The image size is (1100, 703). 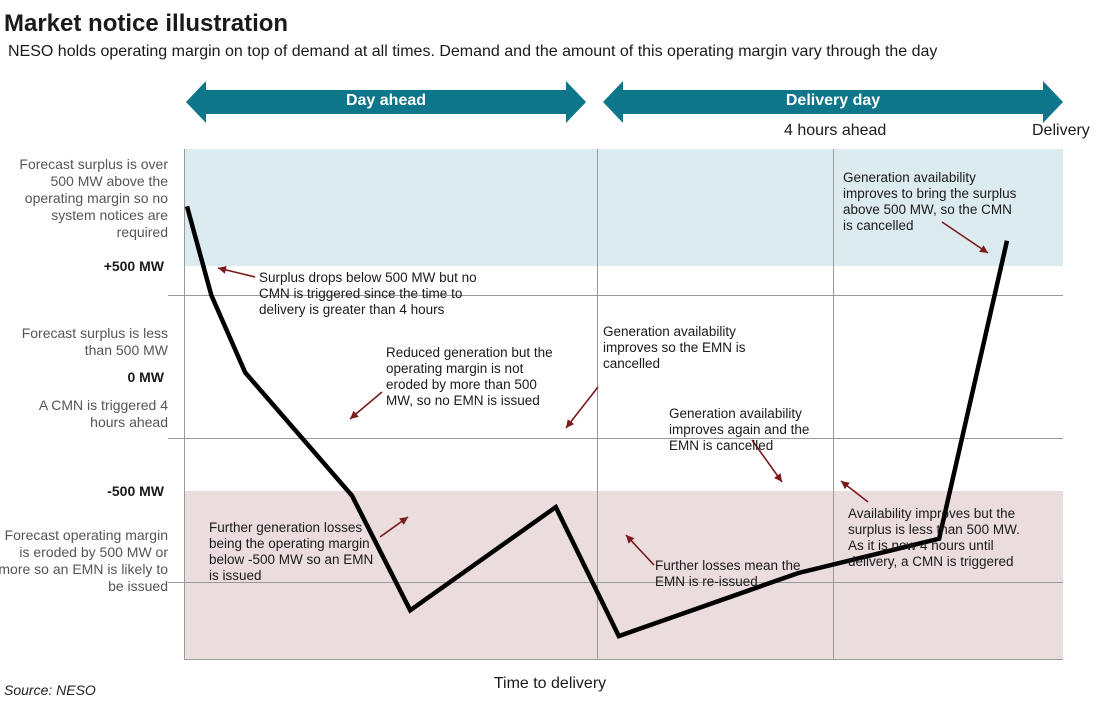 I want to click on day-ahead-label: Day ahead, so click(x=386, y=100).